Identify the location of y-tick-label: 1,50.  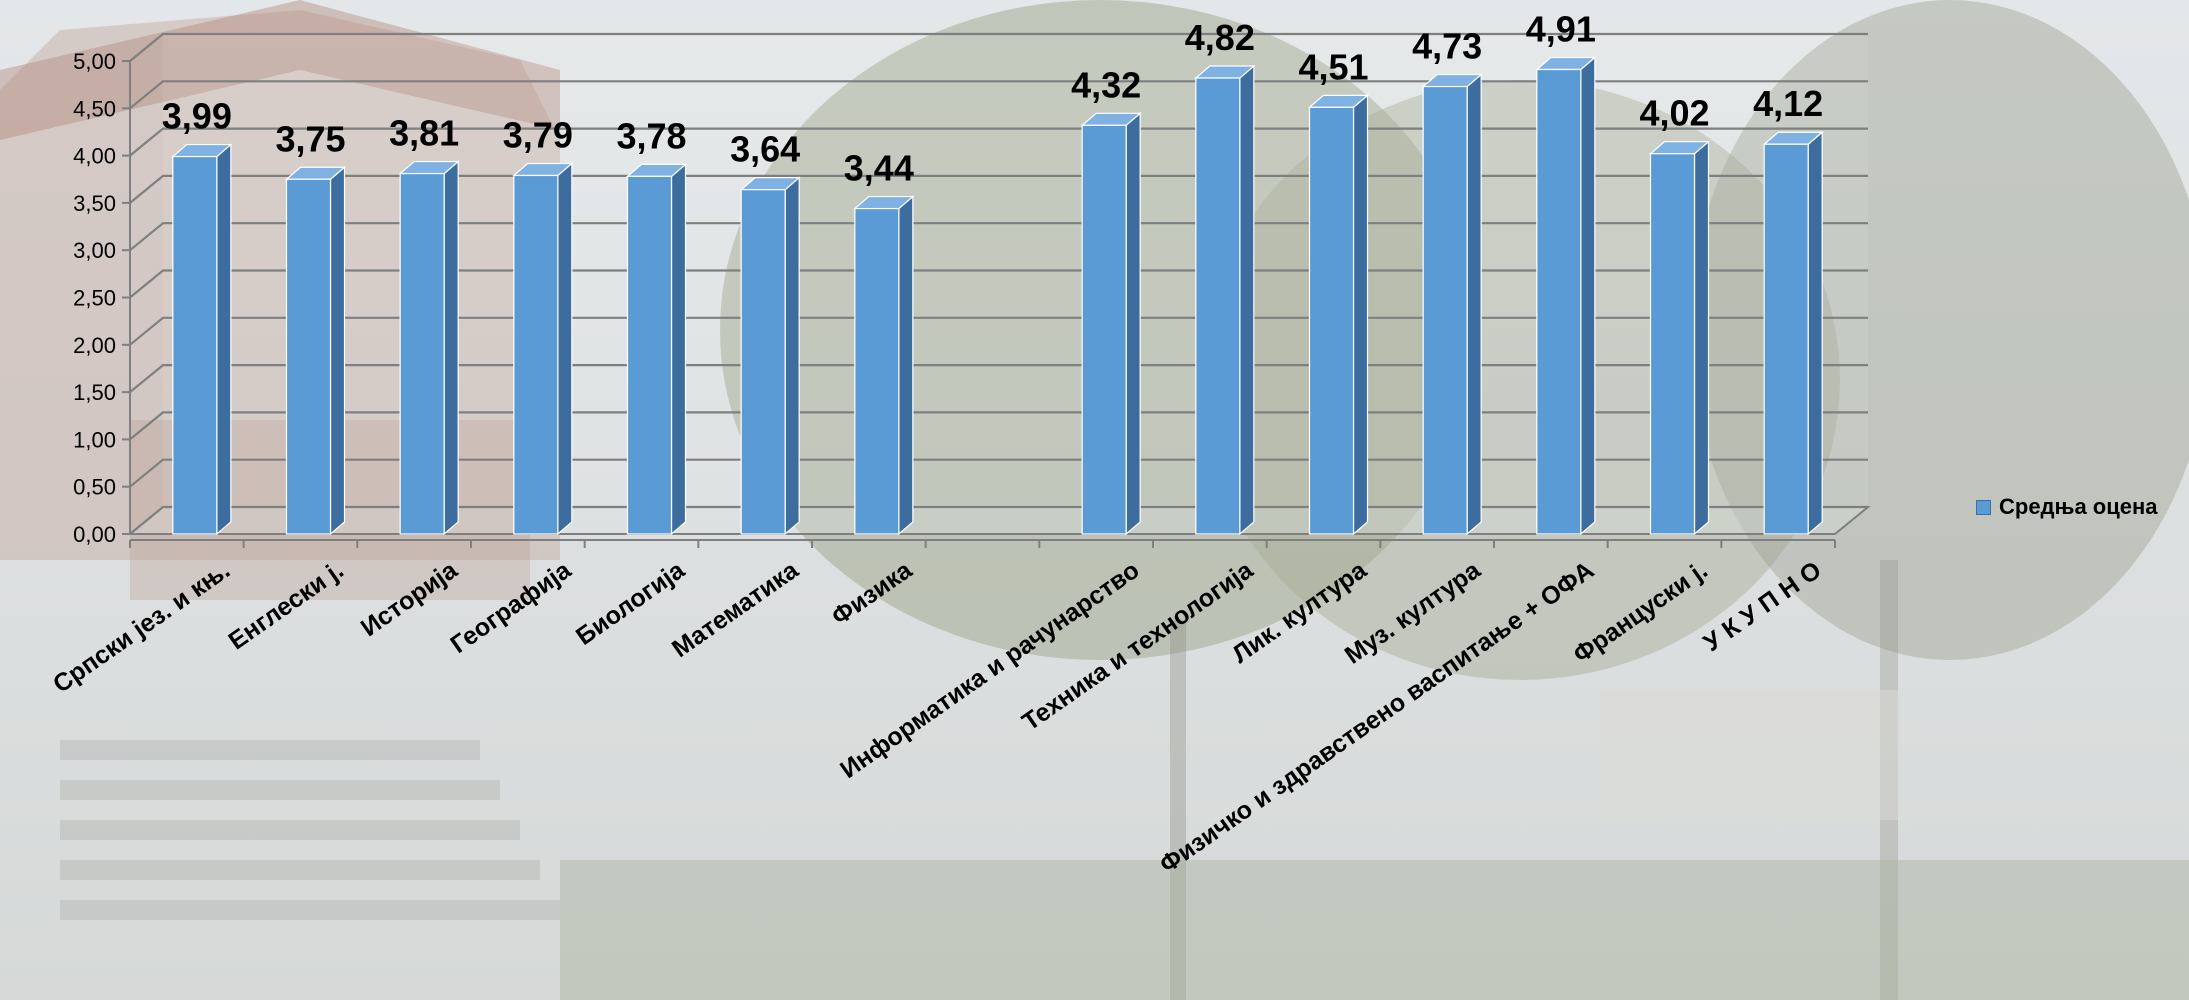
(94, 392).